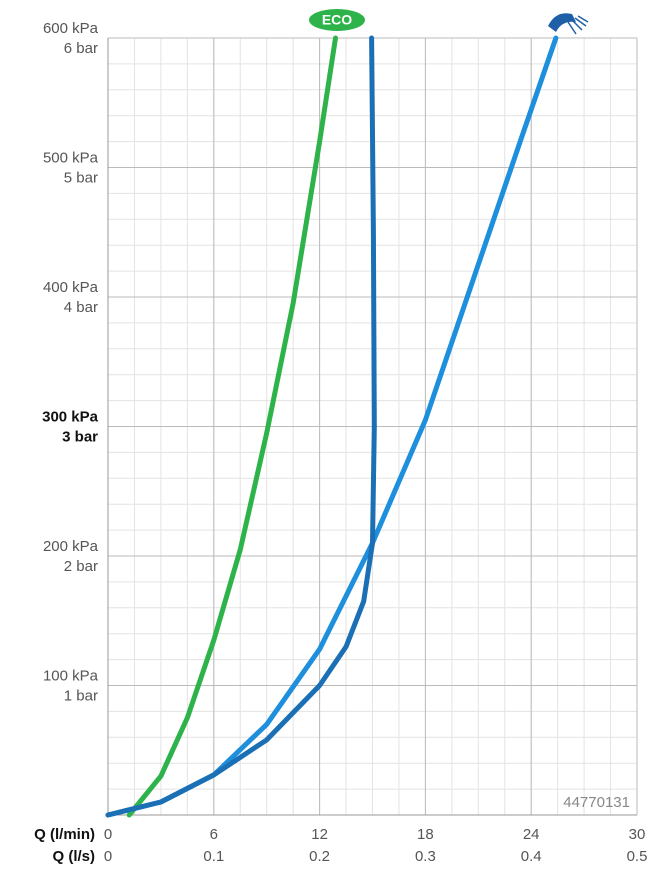 Image resolution: width=663 pixels, height=883 pixels. Describe the element at coordinates (71, 287) in the screenshot. I see `y-tick-label: 400 kPa` at that location.